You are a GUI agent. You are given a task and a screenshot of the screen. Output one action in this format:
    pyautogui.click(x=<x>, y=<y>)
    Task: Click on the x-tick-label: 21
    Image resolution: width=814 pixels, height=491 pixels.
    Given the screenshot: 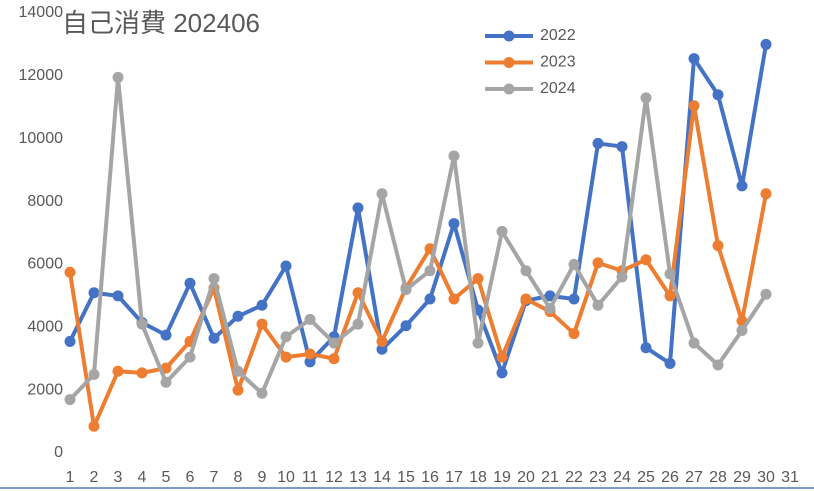 What is the action you would take?
    pyautogui.click(x=550, y=477)
    